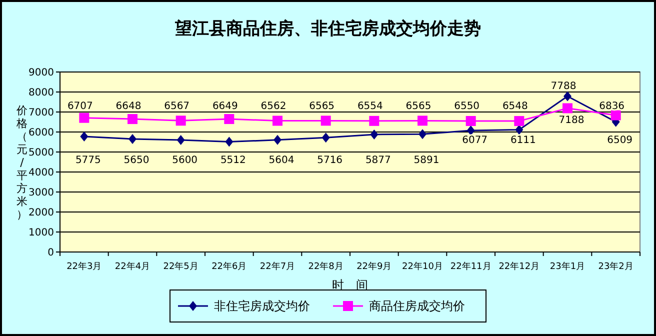 This screenshot has height=336, width=656. What do you see at coordinates (41, 93) in the screenshot?
I see `y-tick-label: 8000` at bounding box center [41, 93].